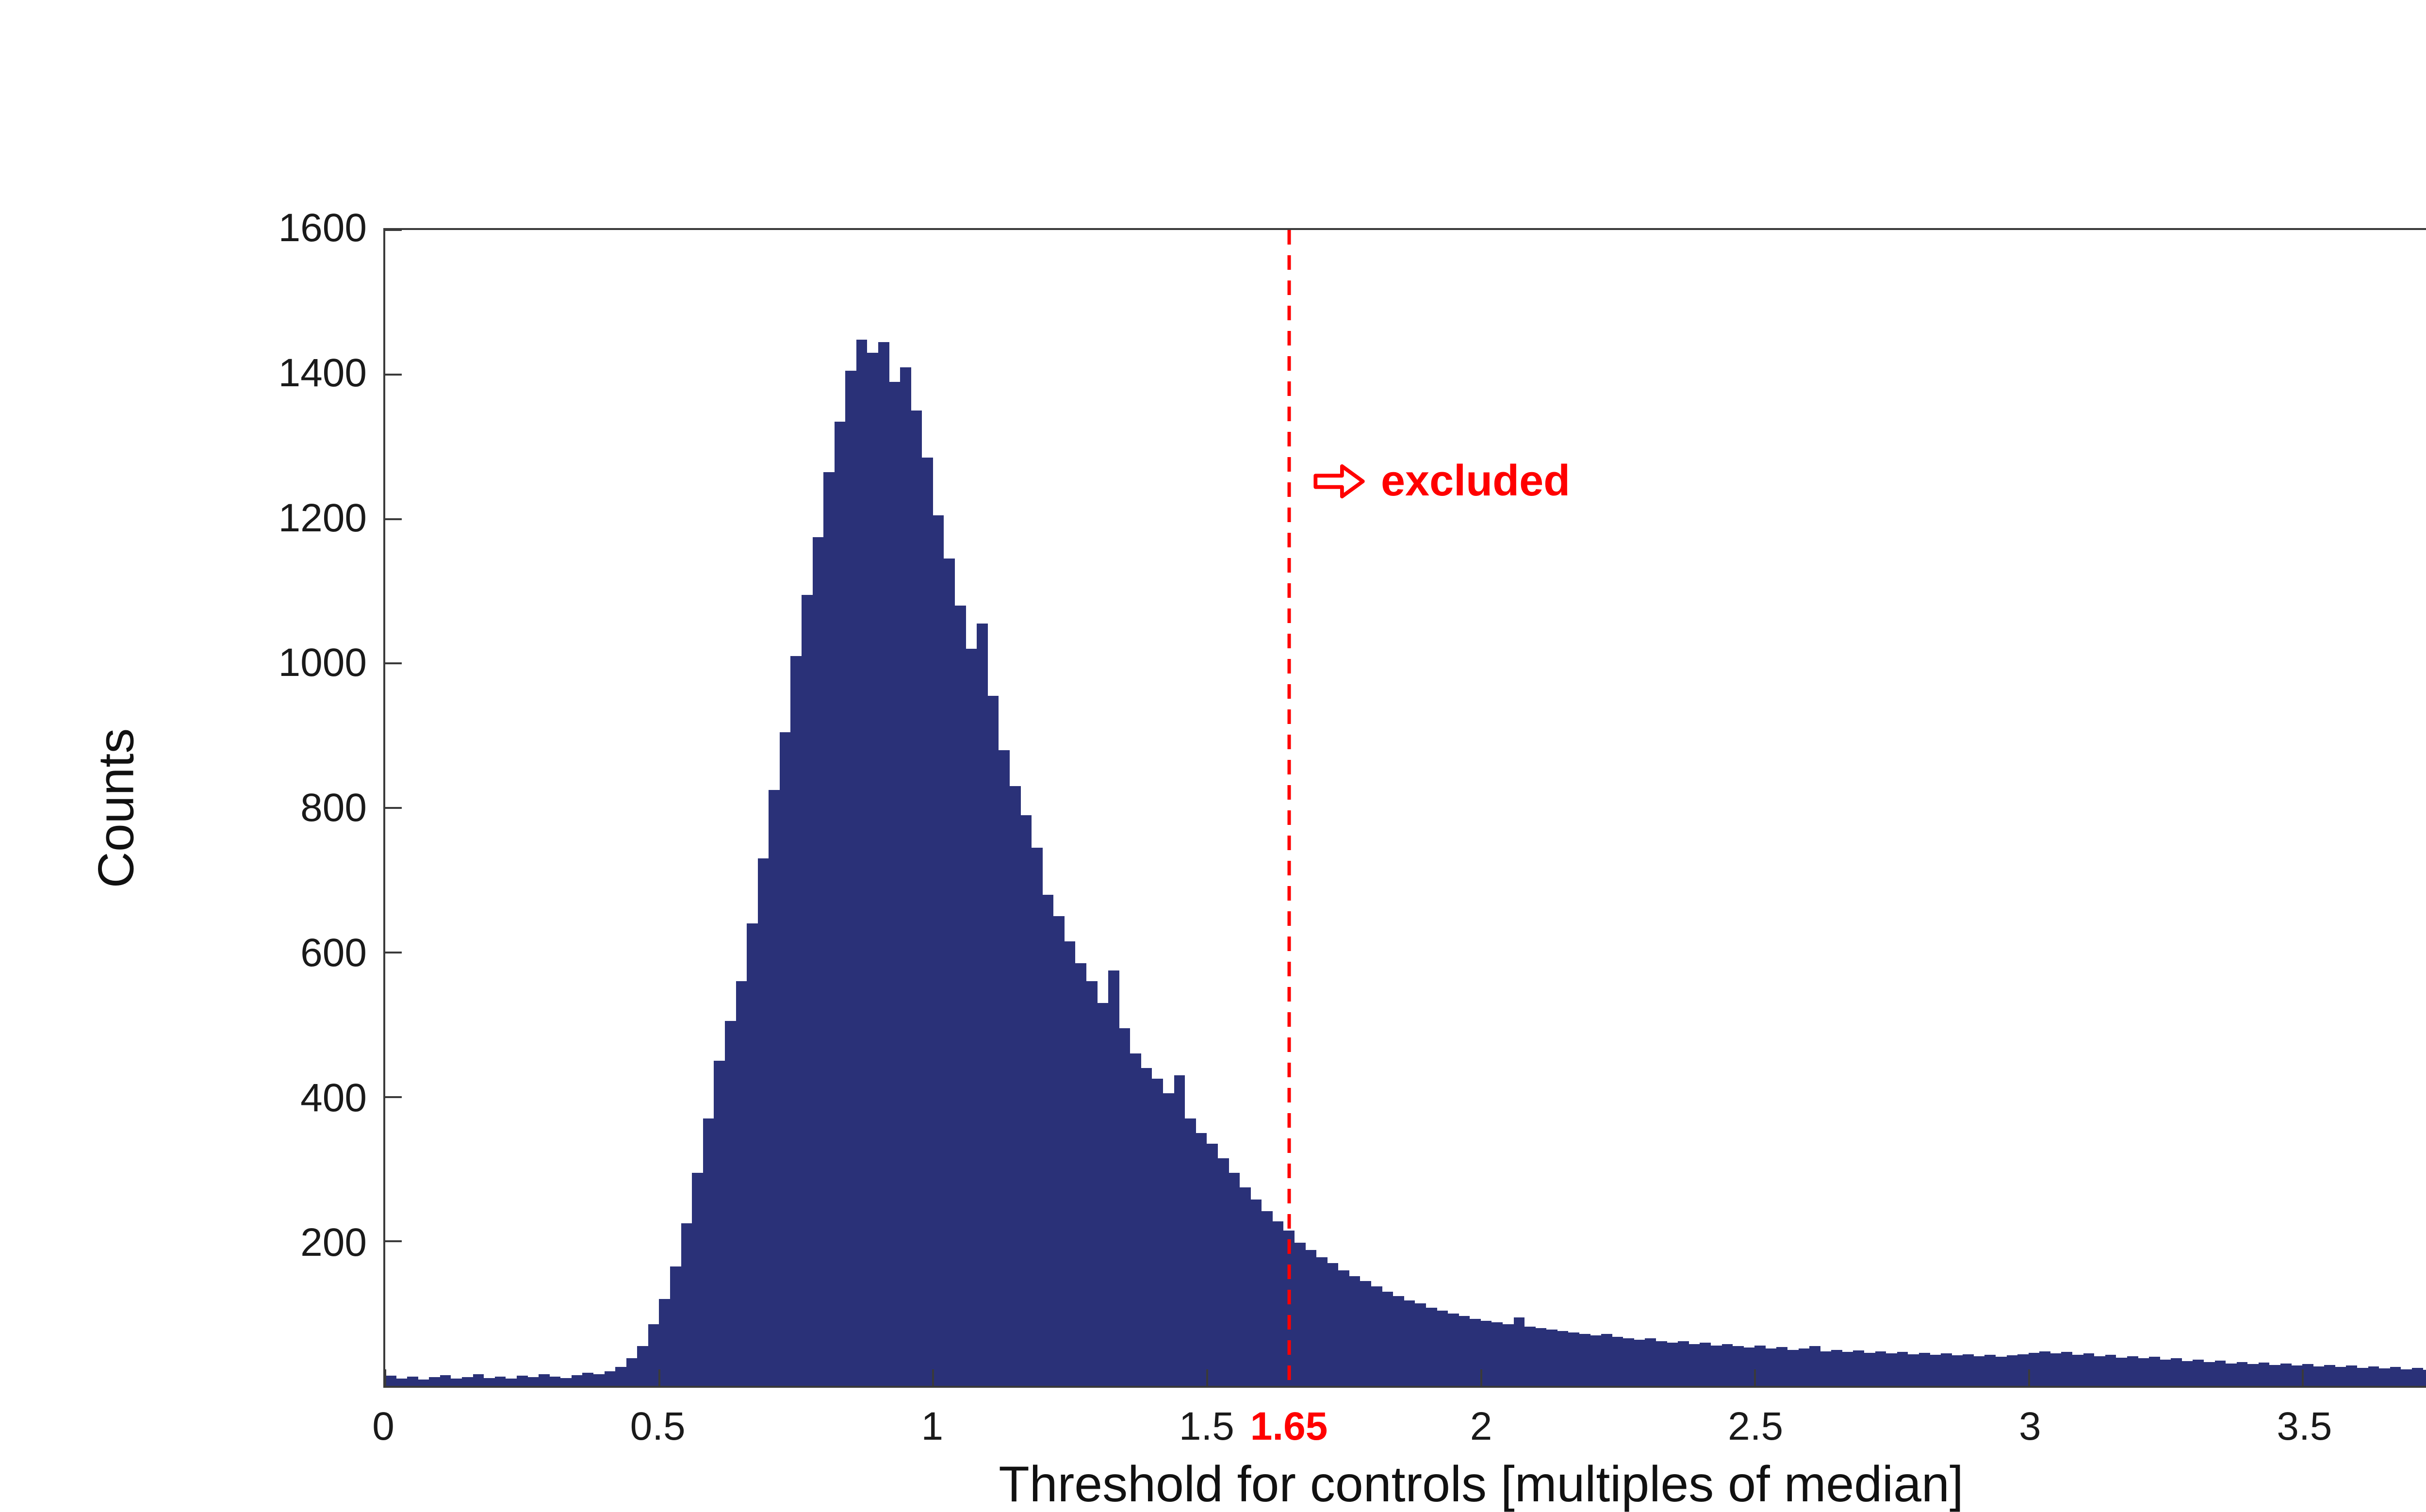 The height and width of the screenshot is (1512, 2426). I want to click on x-tick-label: 1.5, so click(1206, 1426).